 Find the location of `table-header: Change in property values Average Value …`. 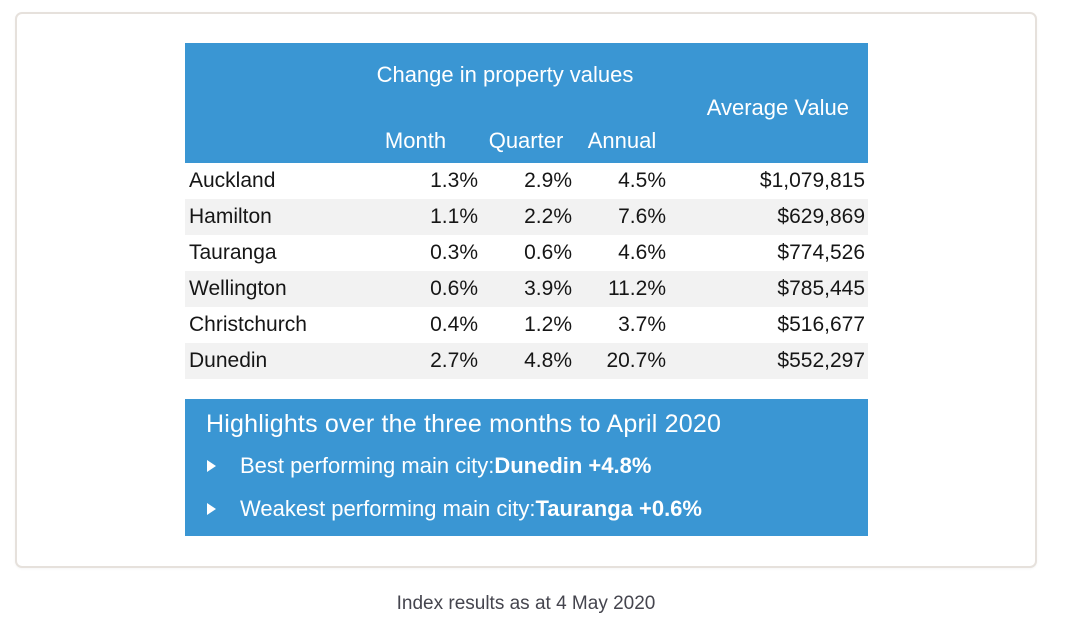

table-header: Change in property values Average Value … is located at coordinates (526, 103).